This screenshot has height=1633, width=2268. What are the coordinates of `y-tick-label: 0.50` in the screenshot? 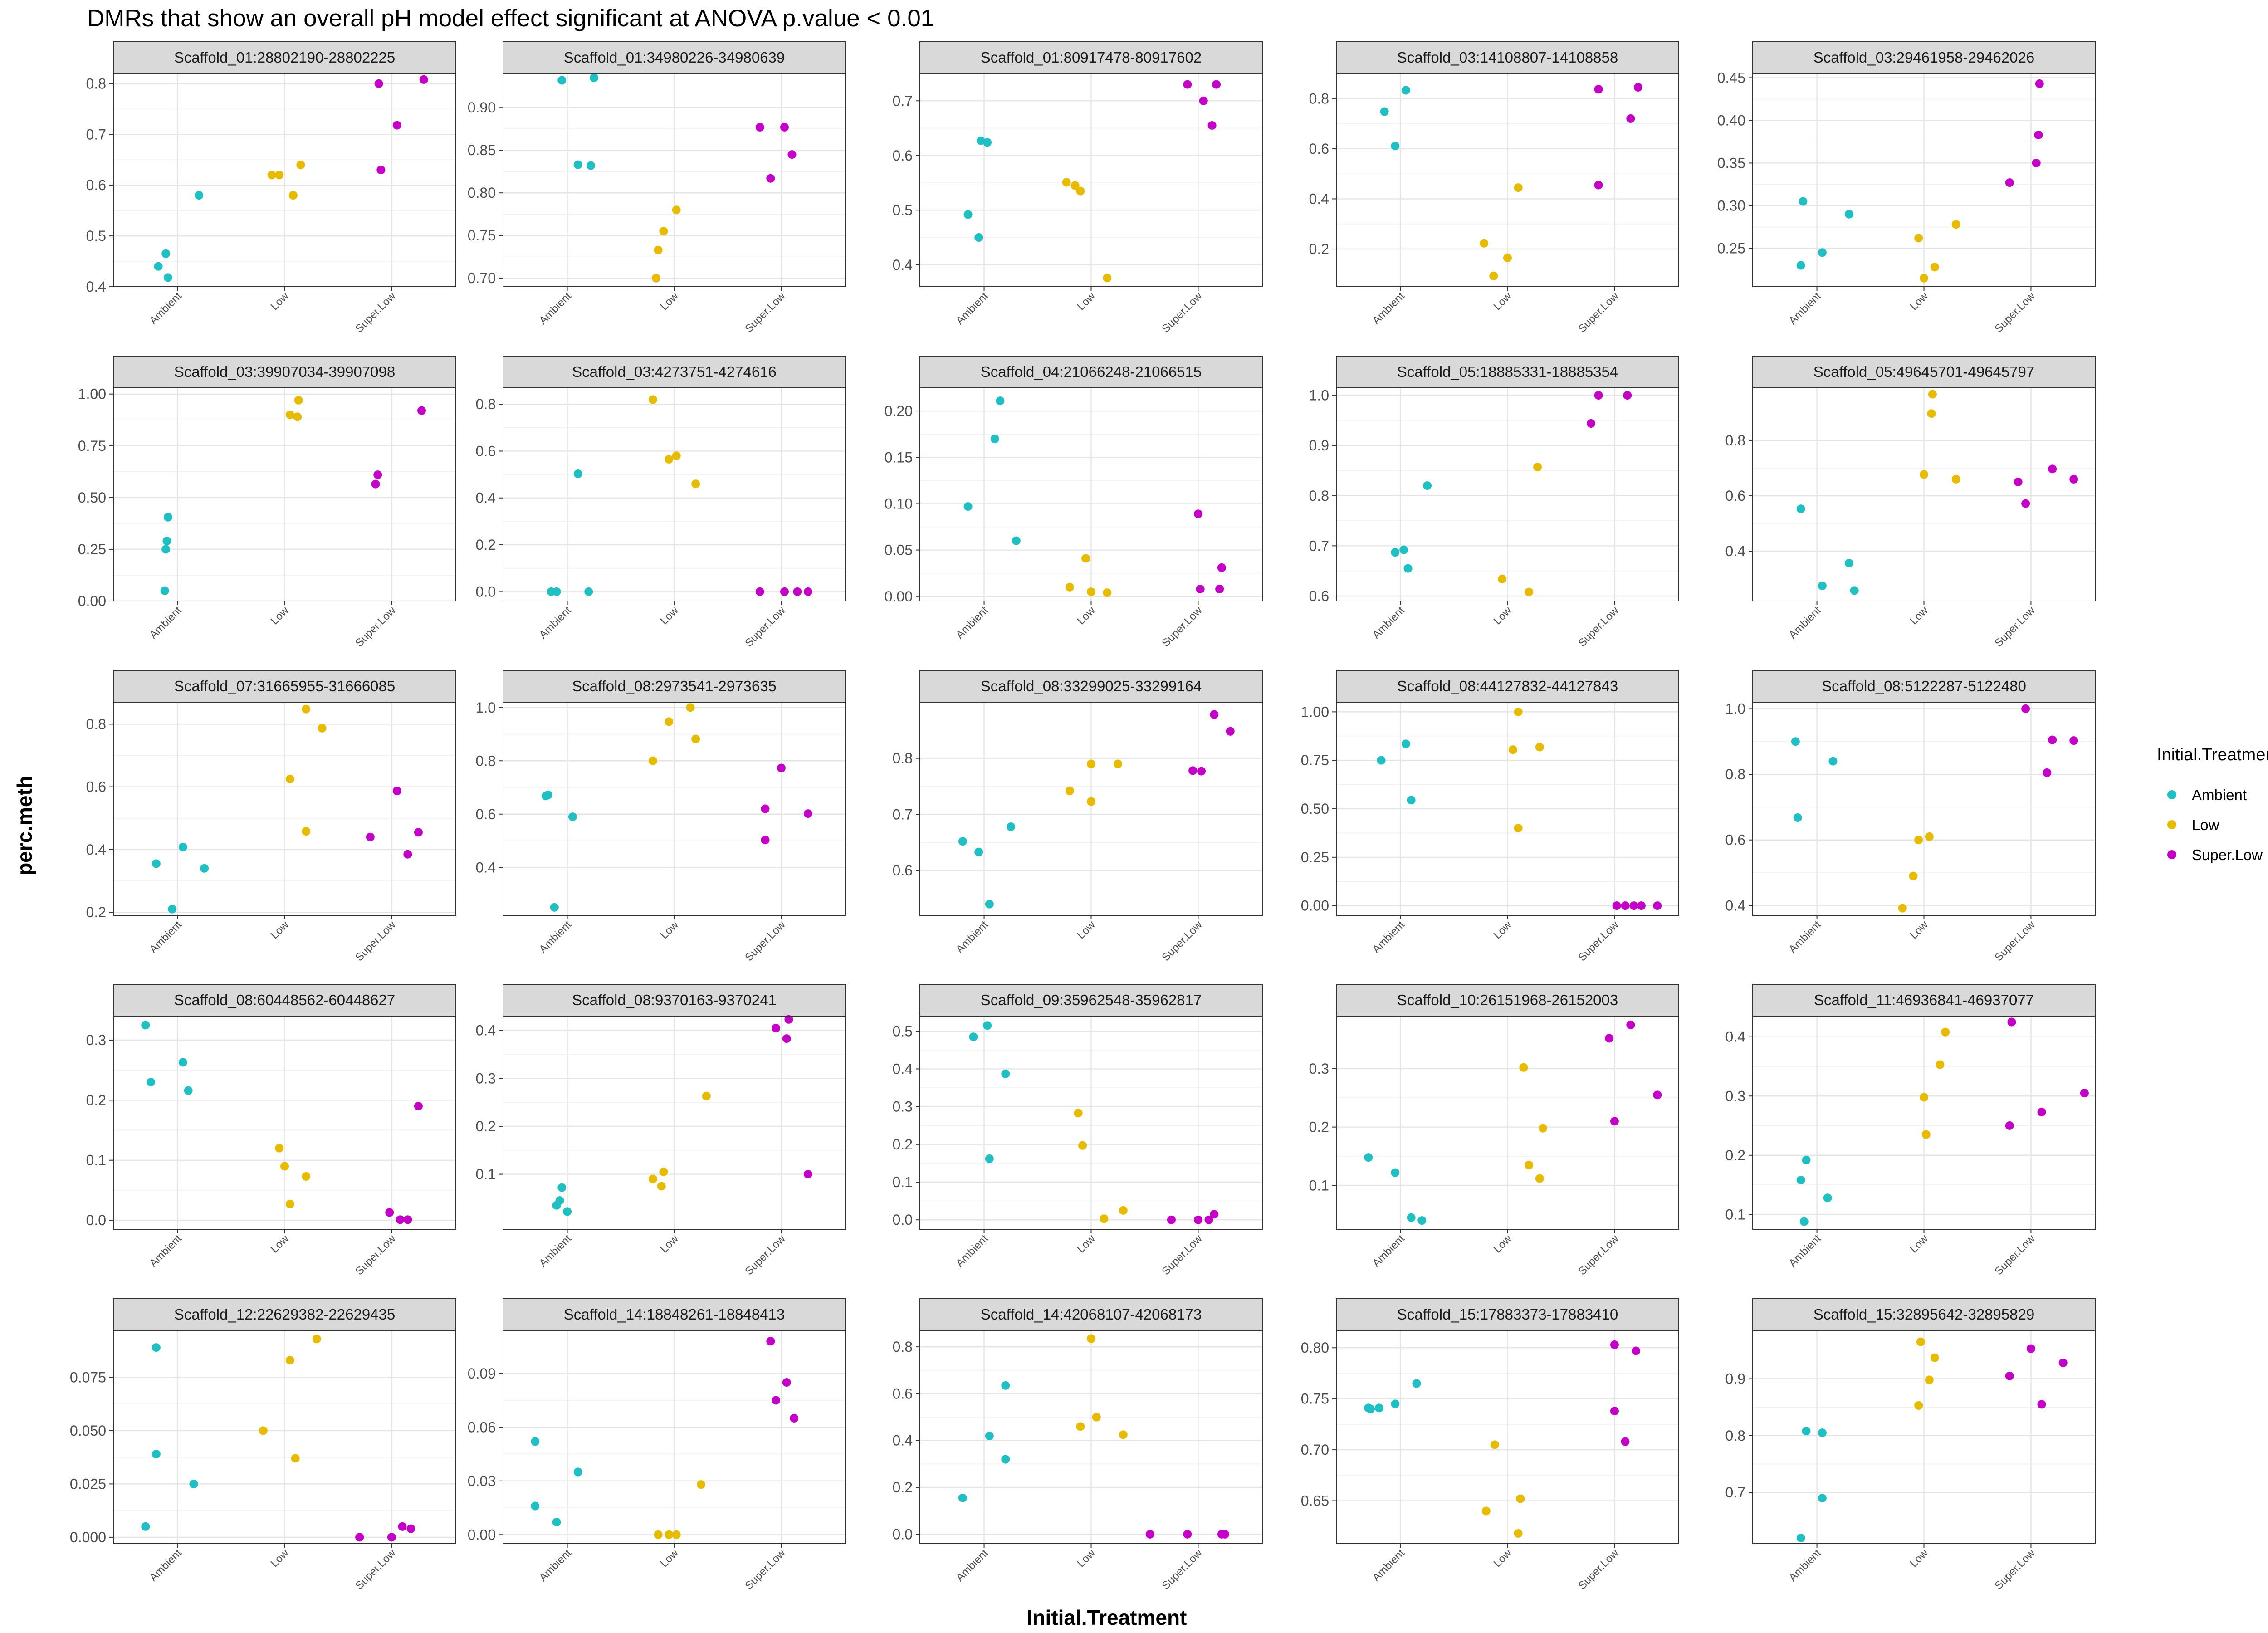 It's located at (92, 497).